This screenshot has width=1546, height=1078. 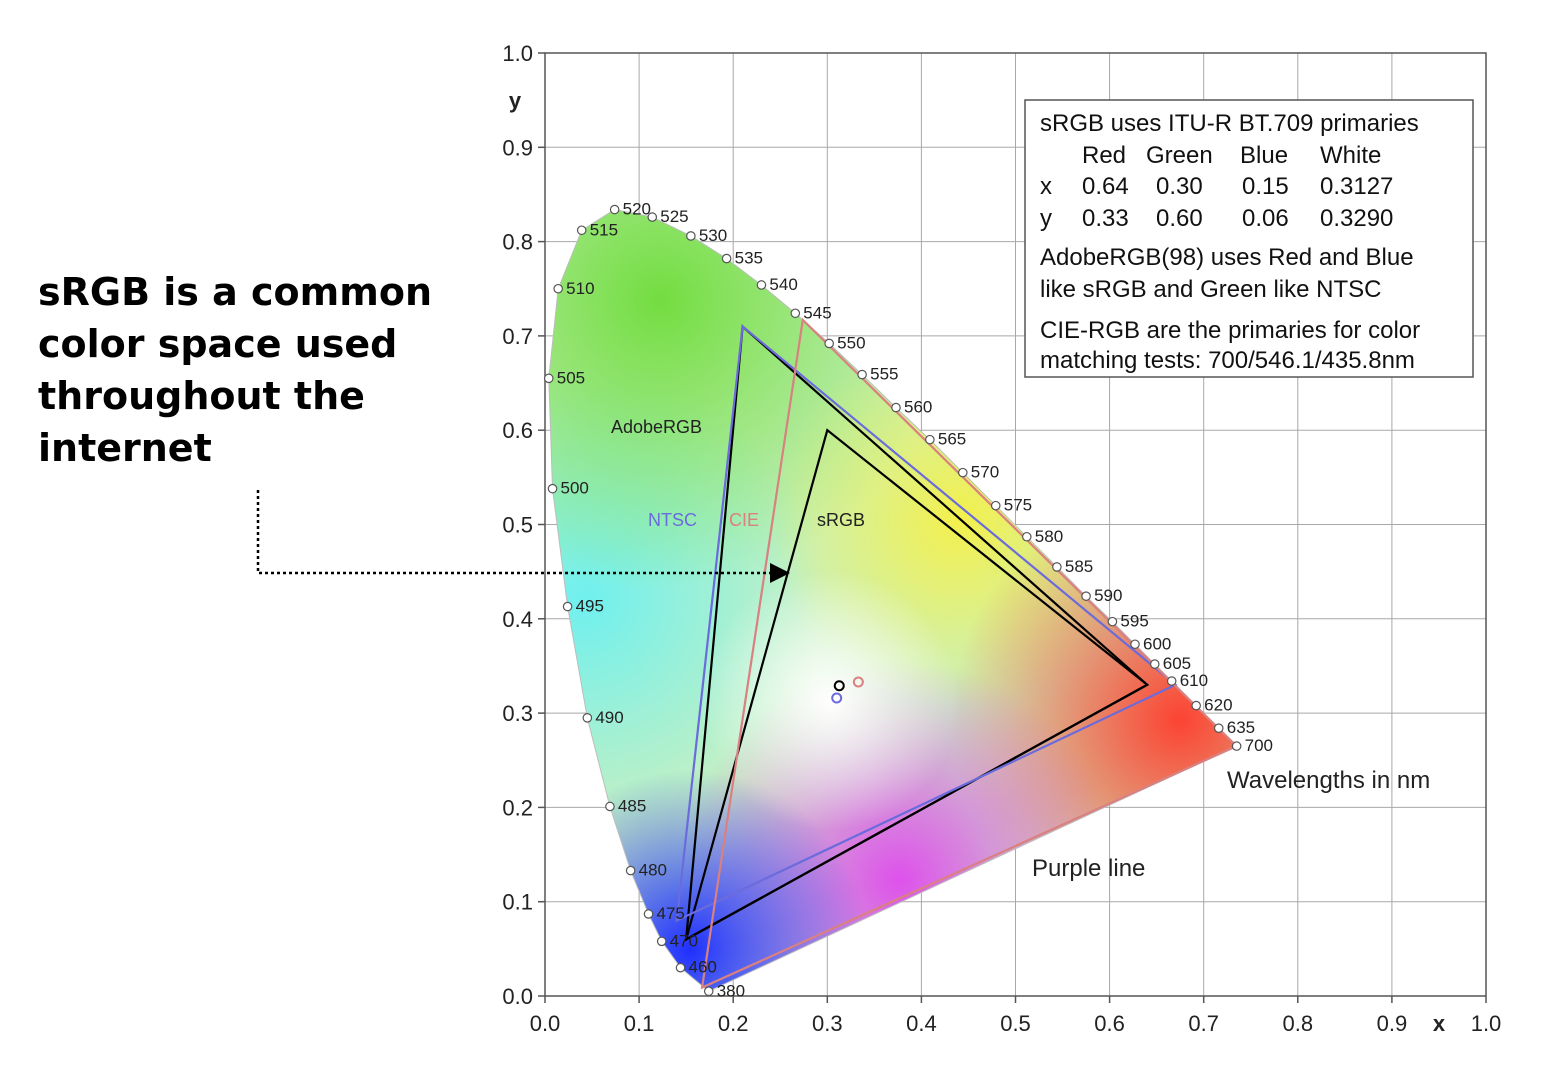 What do you see at coordinates (1356, 186) in the screenshot?
I see `info-row-x-white: 0.3127` at bounding box center [1356, 186].